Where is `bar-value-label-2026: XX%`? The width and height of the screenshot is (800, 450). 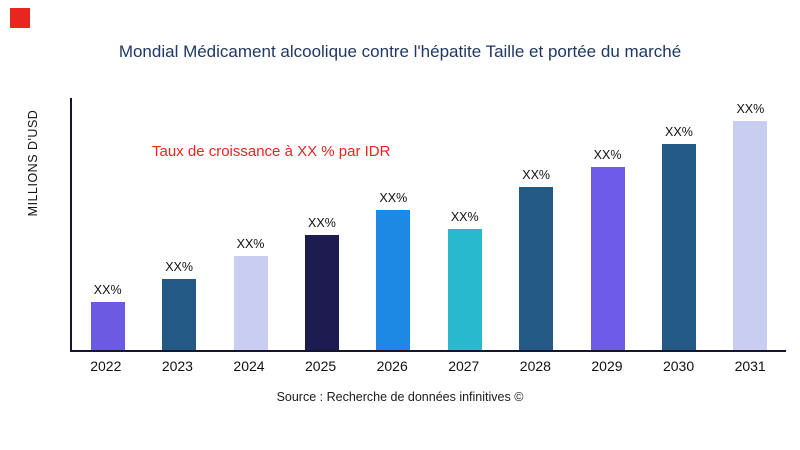
bar-value-label-2026: XX% is located at coordinates (393, 198).